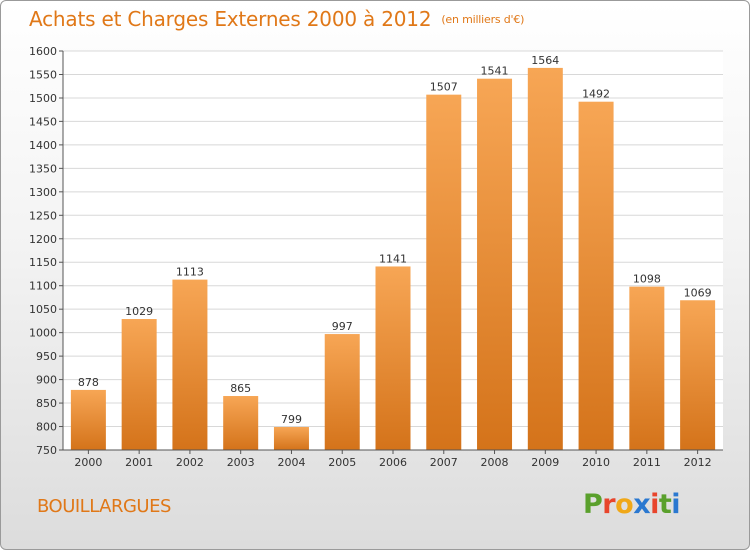 The width and height of the screenshot is (750, 550). What do you see at coordinates (545, 462) in the screenshot?
I see `x-tick-label-2009: 2009` at bounding box center [545, 462].